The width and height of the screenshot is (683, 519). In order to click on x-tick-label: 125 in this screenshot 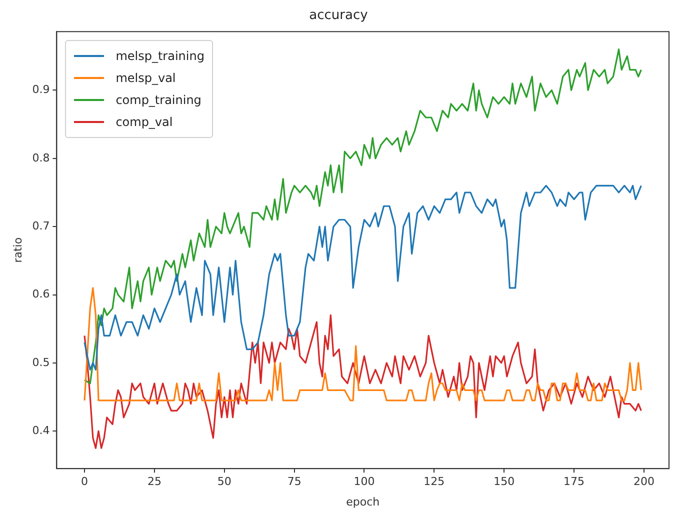, I will do `click(434, 481)`.